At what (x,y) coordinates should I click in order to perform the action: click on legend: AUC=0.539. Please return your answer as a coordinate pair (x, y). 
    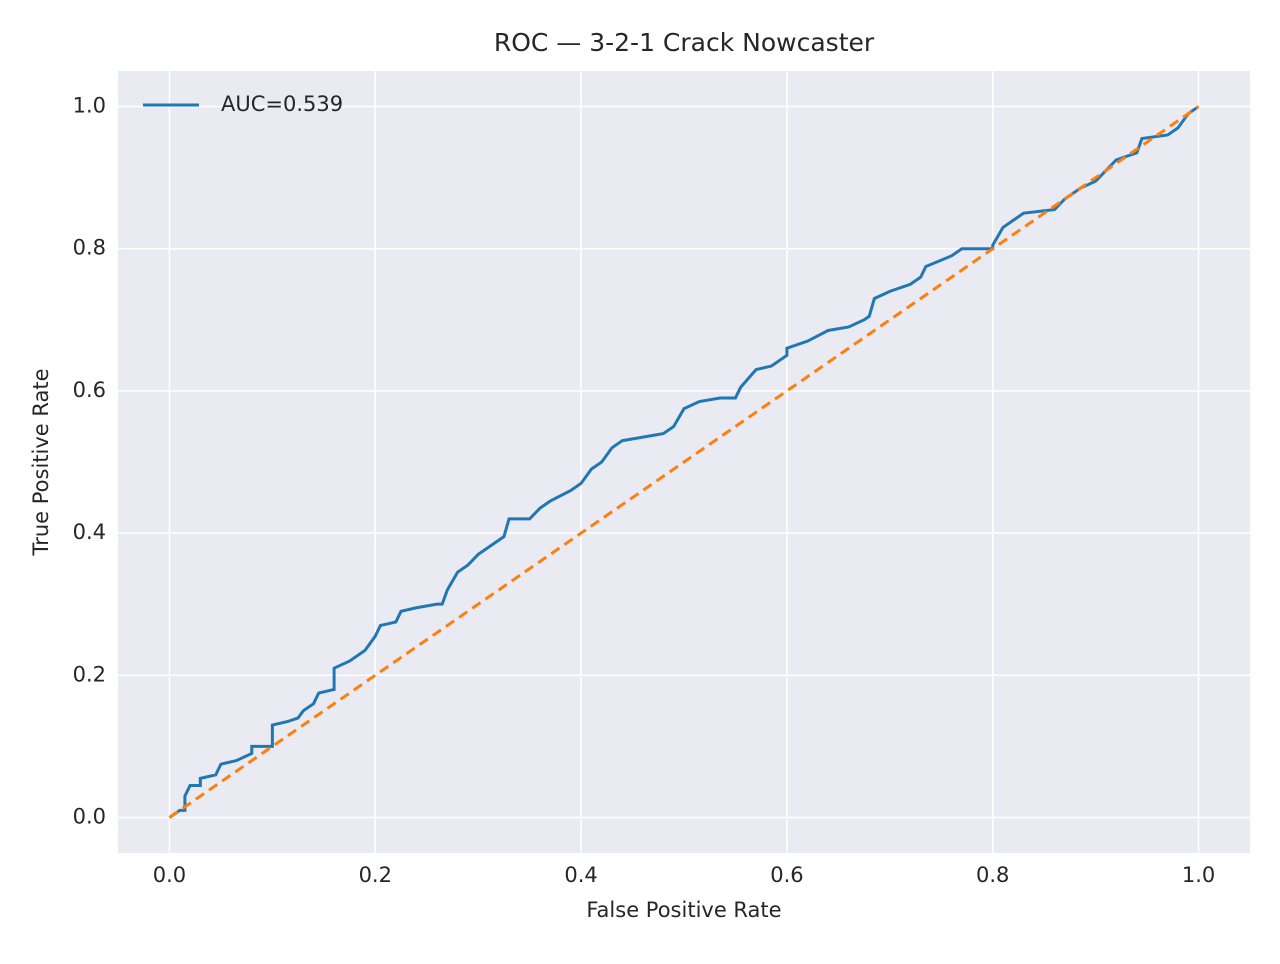
    Looking at the image, I should click on (243, 104).